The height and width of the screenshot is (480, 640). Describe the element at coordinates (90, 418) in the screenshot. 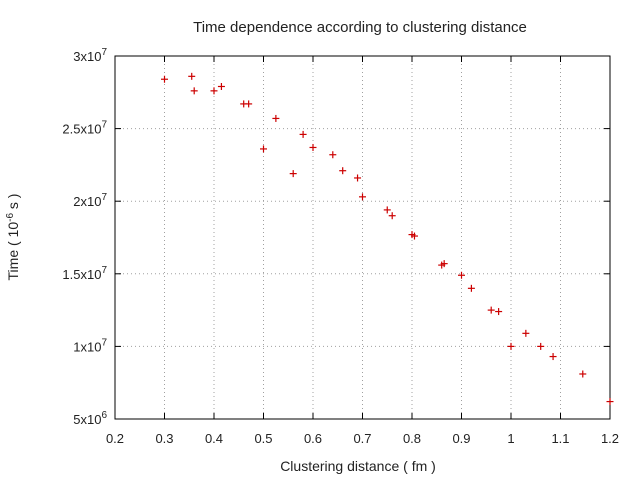

I see `y-tick-label: 5x10⁶` at that location.